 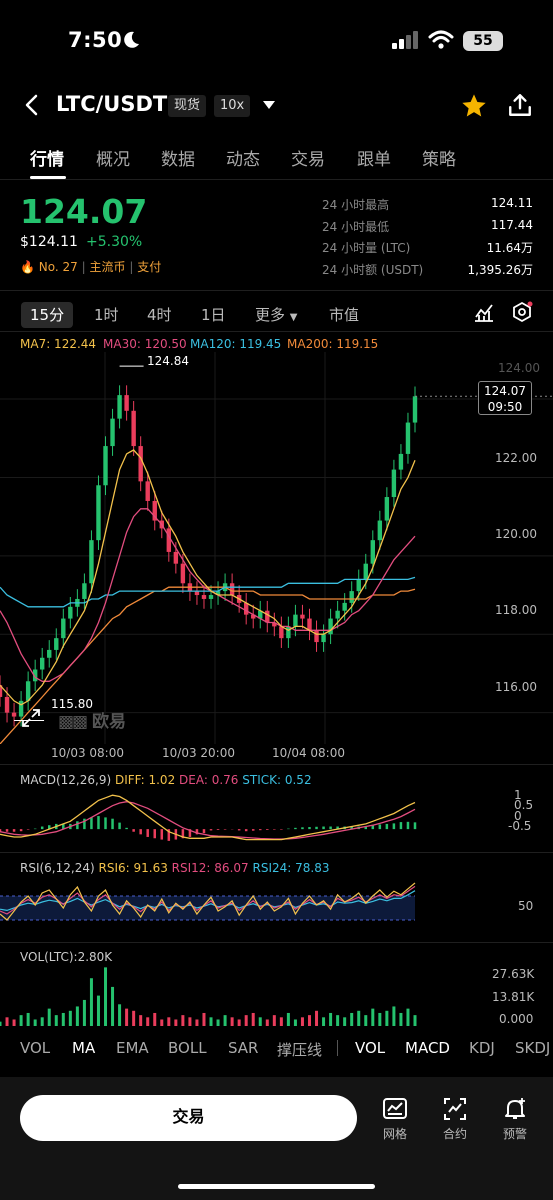 I want to click on more-caret-icon: ▼, so click(x=293, y=317).